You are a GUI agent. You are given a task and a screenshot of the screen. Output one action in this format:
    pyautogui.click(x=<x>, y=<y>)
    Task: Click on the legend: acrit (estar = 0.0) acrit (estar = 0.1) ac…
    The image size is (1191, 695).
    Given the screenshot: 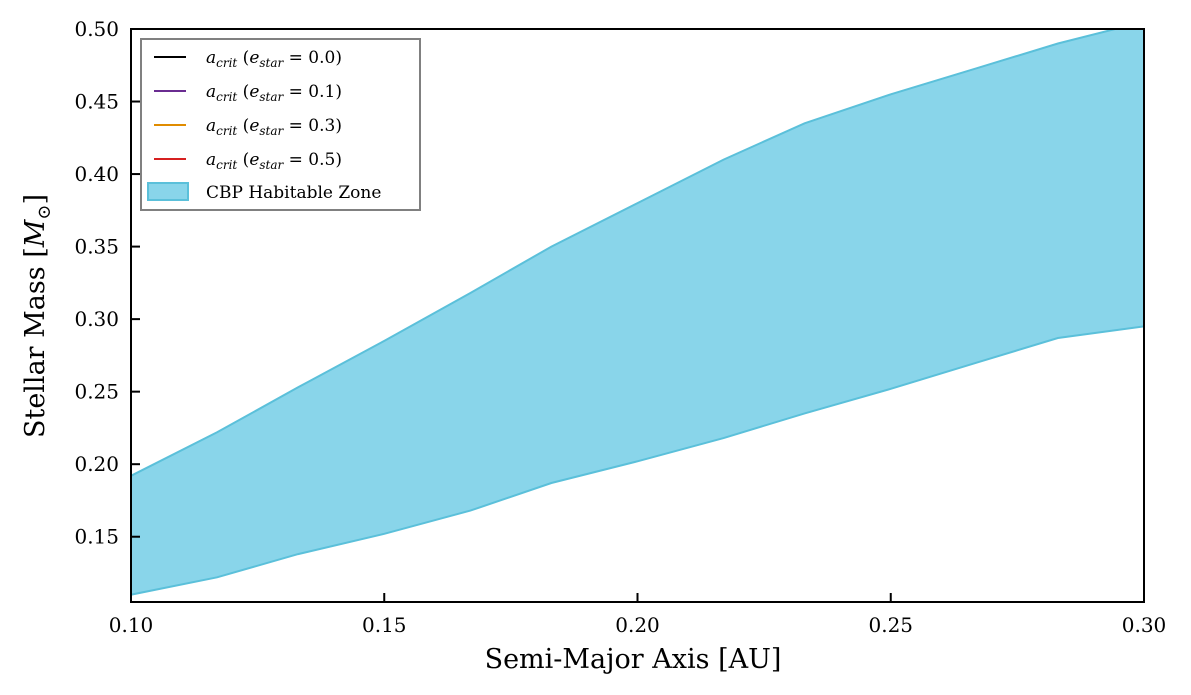 What is the action you would take?
    pyautogui.click(x=280, y=124)
    